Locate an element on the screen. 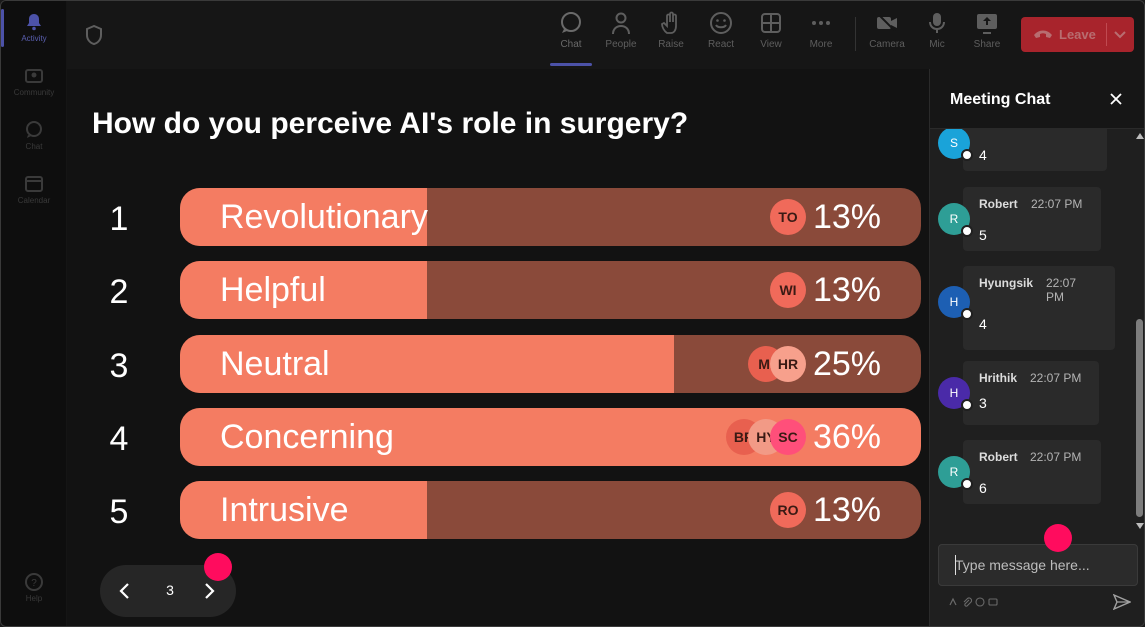 The width and height of the screenshot is (1145, 627). attach-icon is located at coordinates (967, 602).